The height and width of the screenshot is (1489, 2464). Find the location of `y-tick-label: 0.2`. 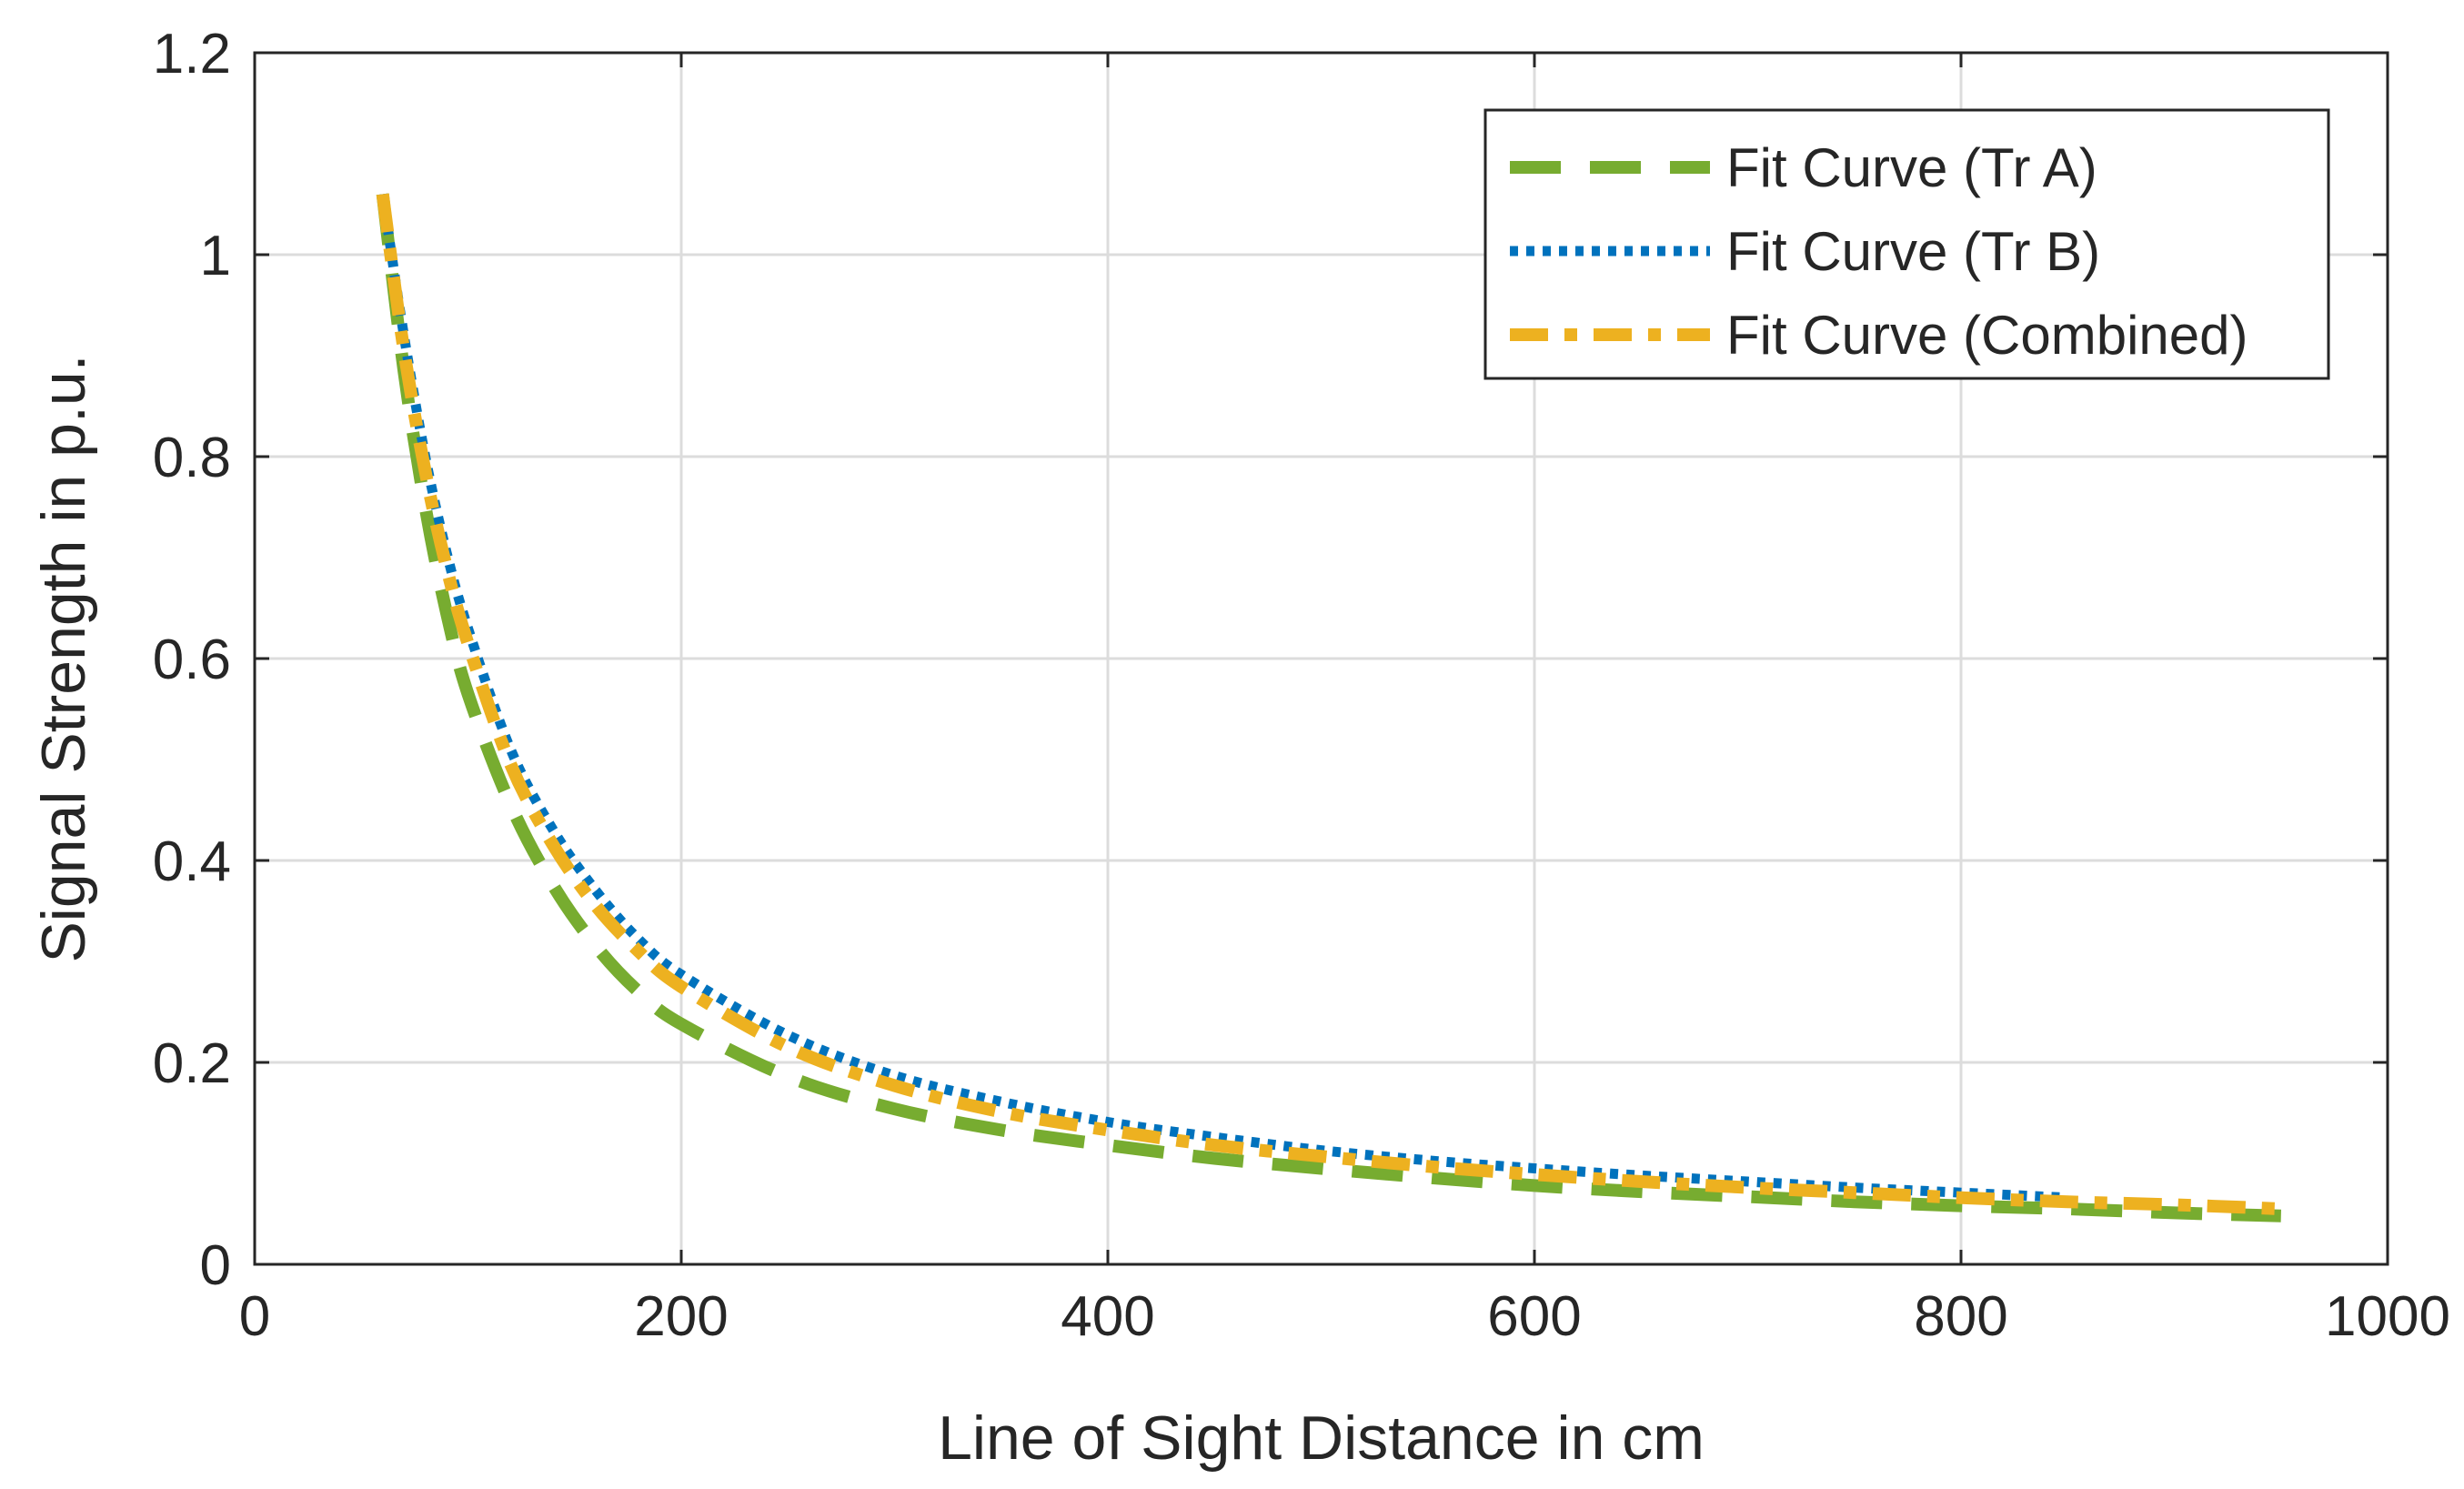

y-tick-label: 0.2 is located at coordinates (192, 1064).